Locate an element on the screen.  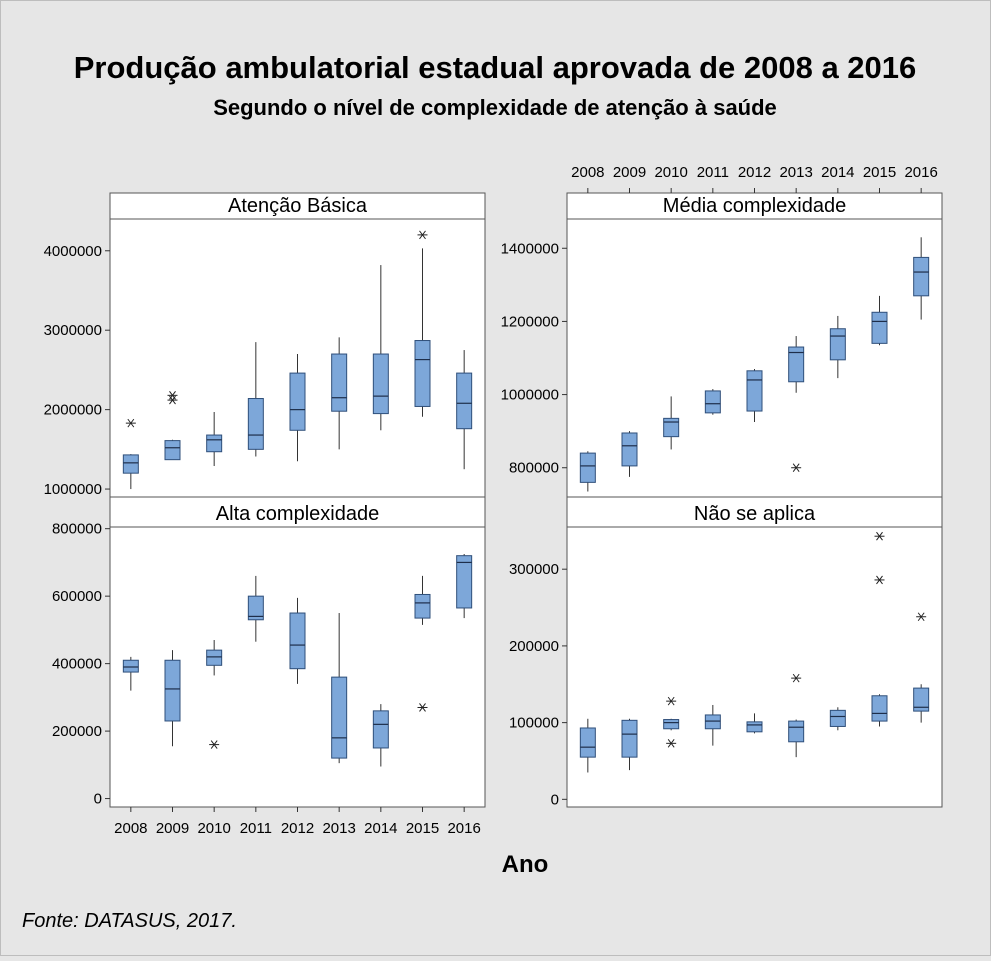
x-tick-label: 2015 is located at coordinates (879, 172).